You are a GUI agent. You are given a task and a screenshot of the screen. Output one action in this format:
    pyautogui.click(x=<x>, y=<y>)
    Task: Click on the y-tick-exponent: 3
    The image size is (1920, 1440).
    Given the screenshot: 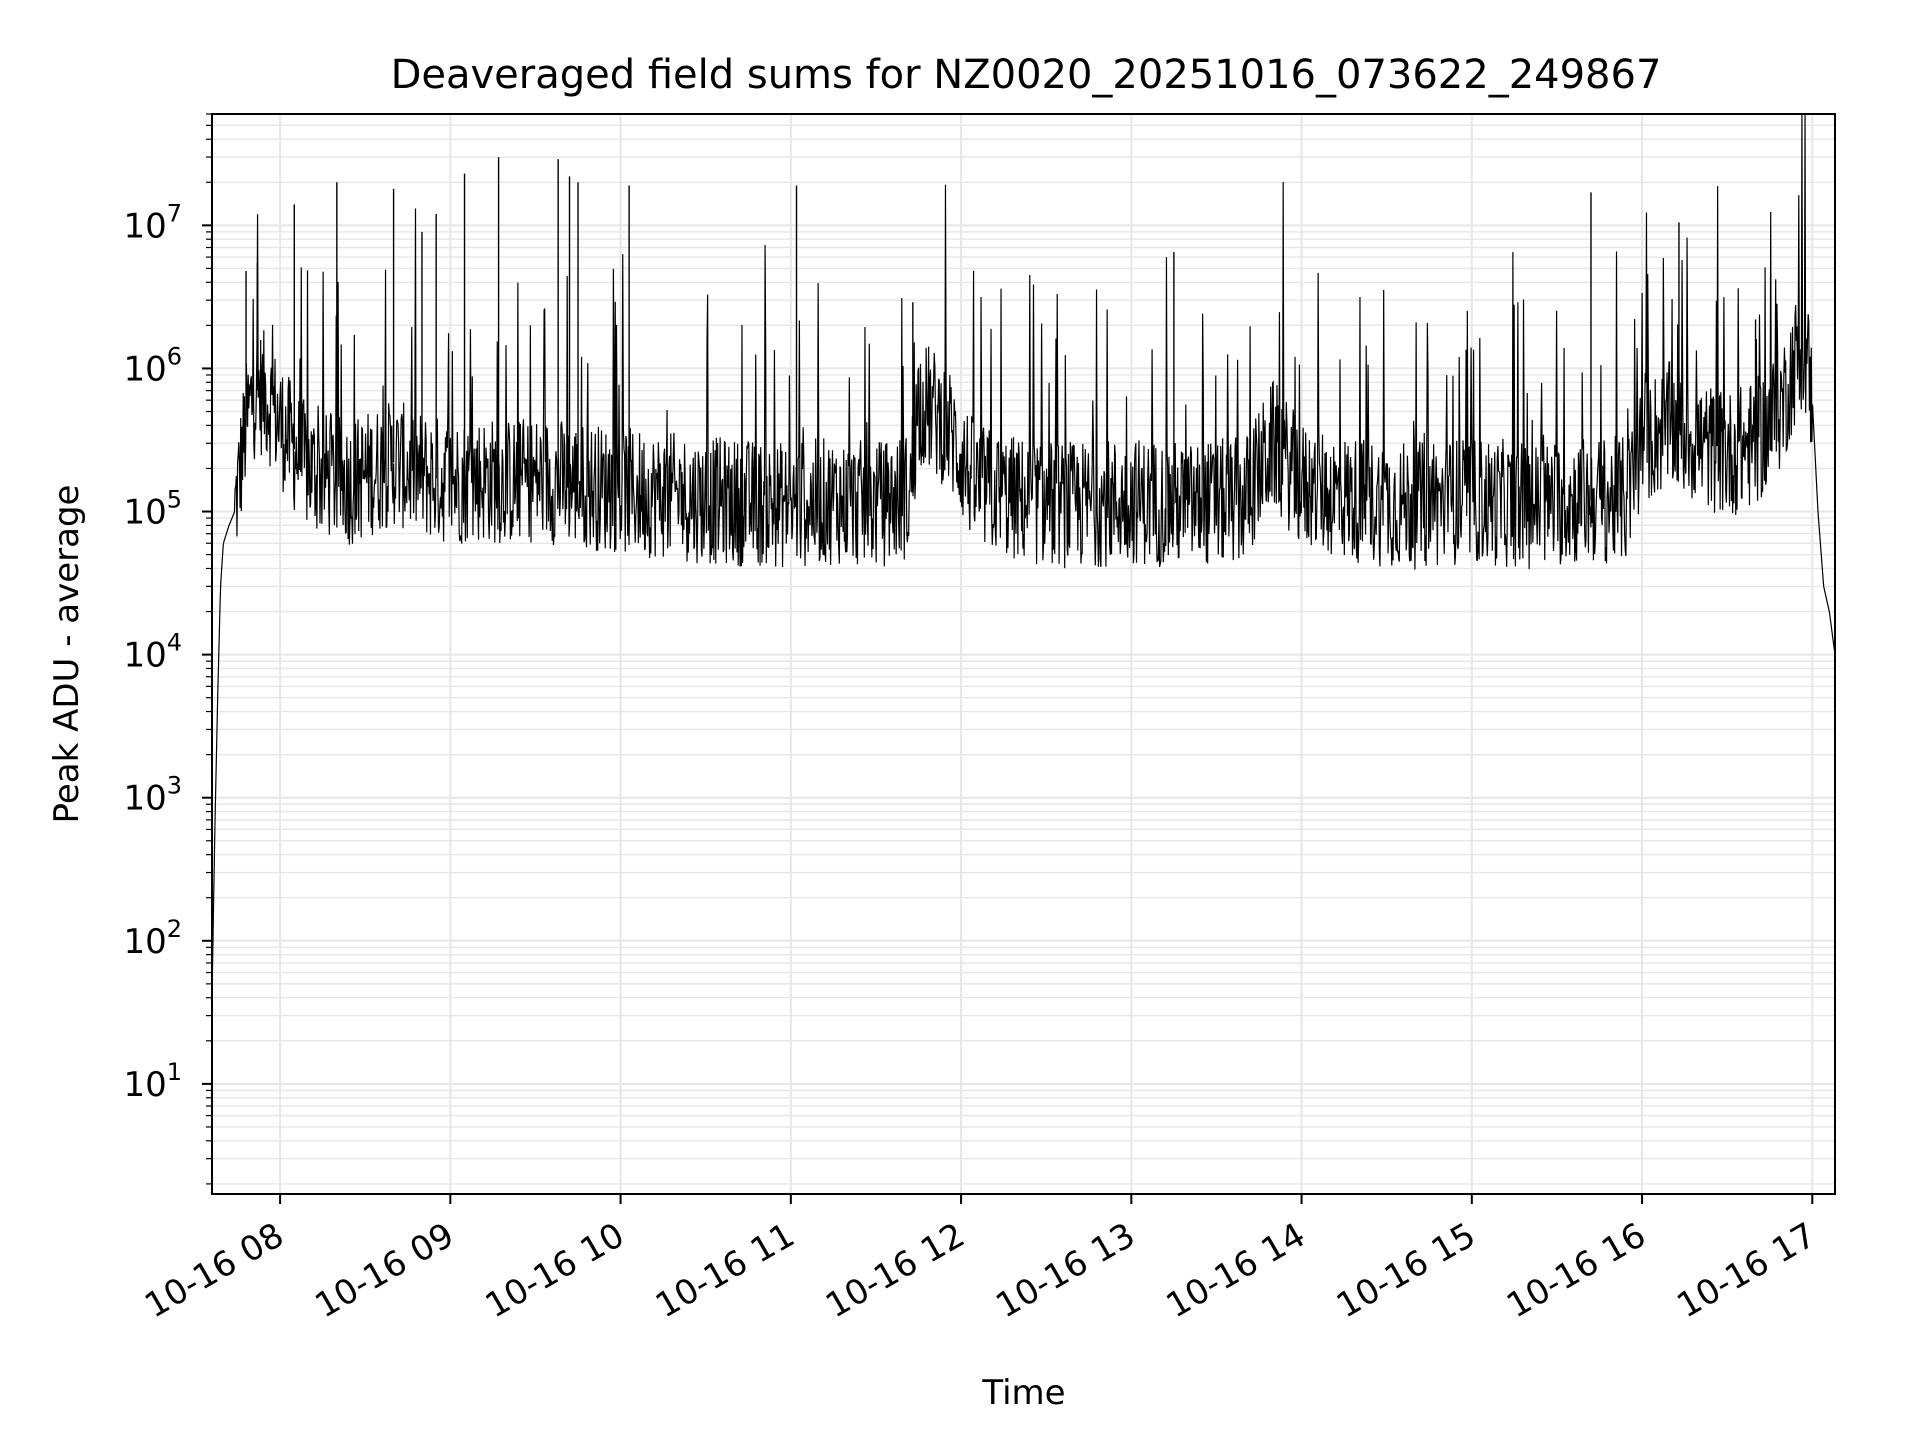 What is the action you would take?
    pyautogui.click(x=174, y=786)
    